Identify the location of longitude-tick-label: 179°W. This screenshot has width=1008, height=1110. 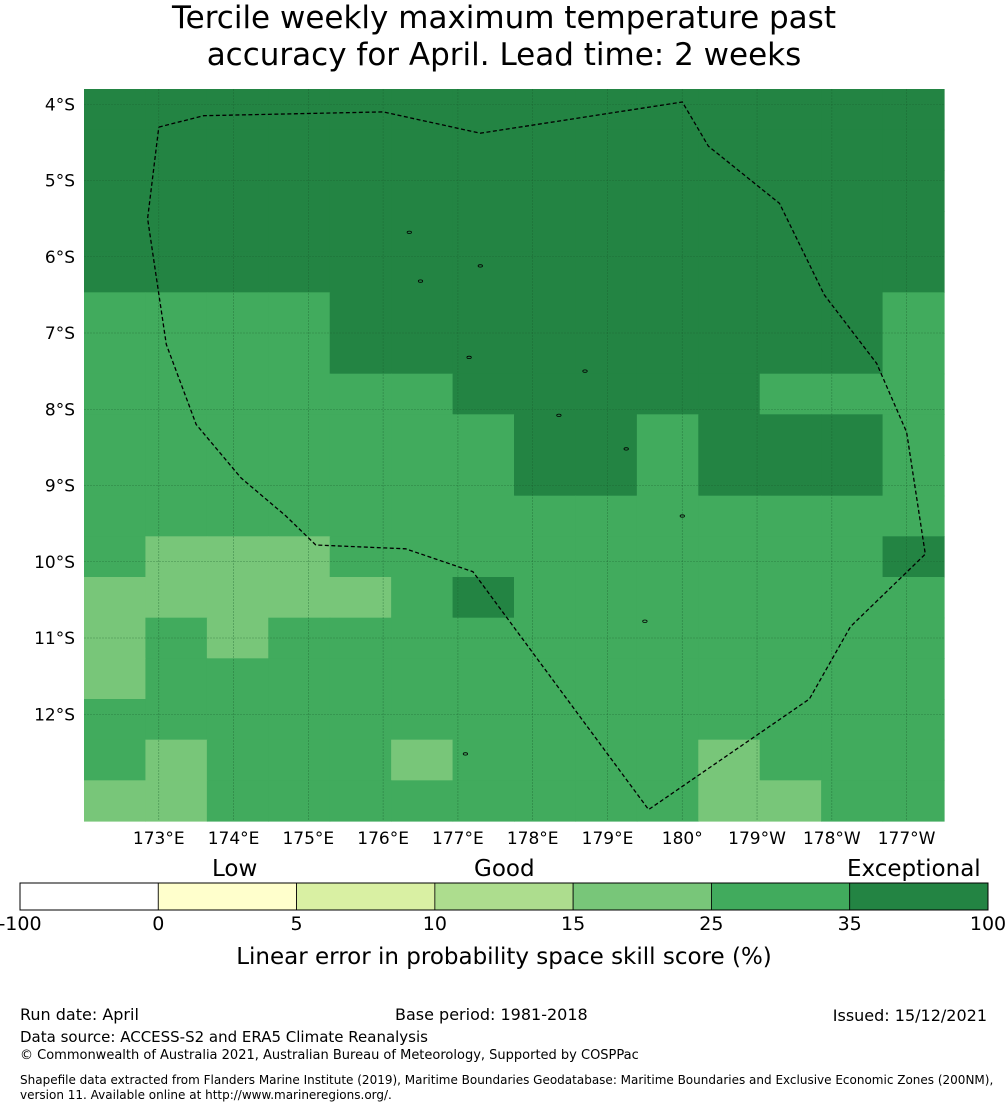
(757, 839).